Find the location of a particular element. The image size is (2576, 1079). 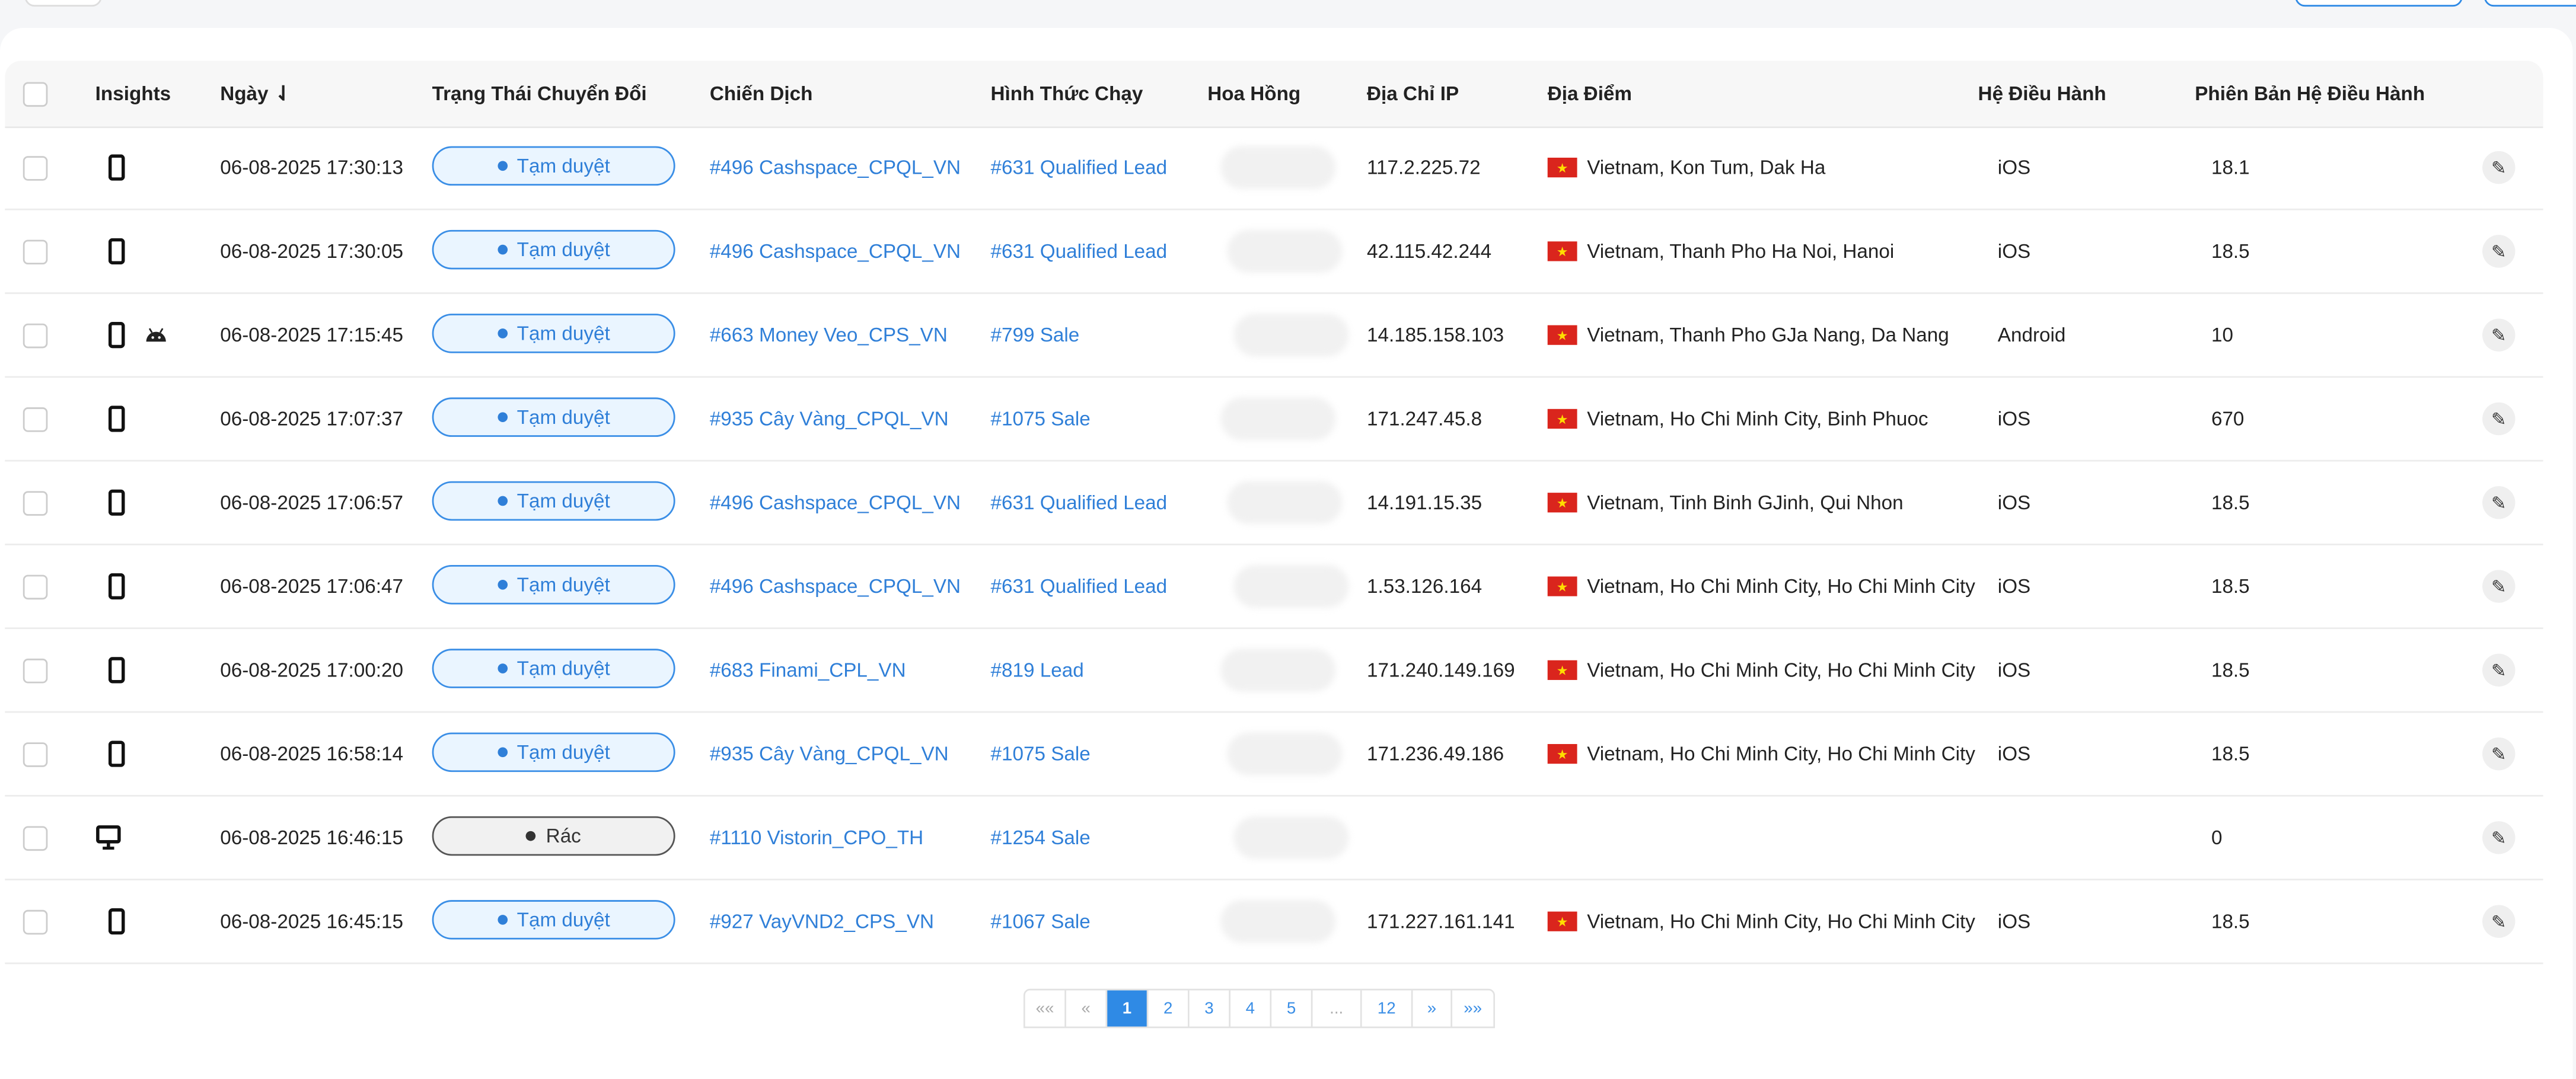

sort-desc-icon: ⇃ is located at coordinates (283, 94).